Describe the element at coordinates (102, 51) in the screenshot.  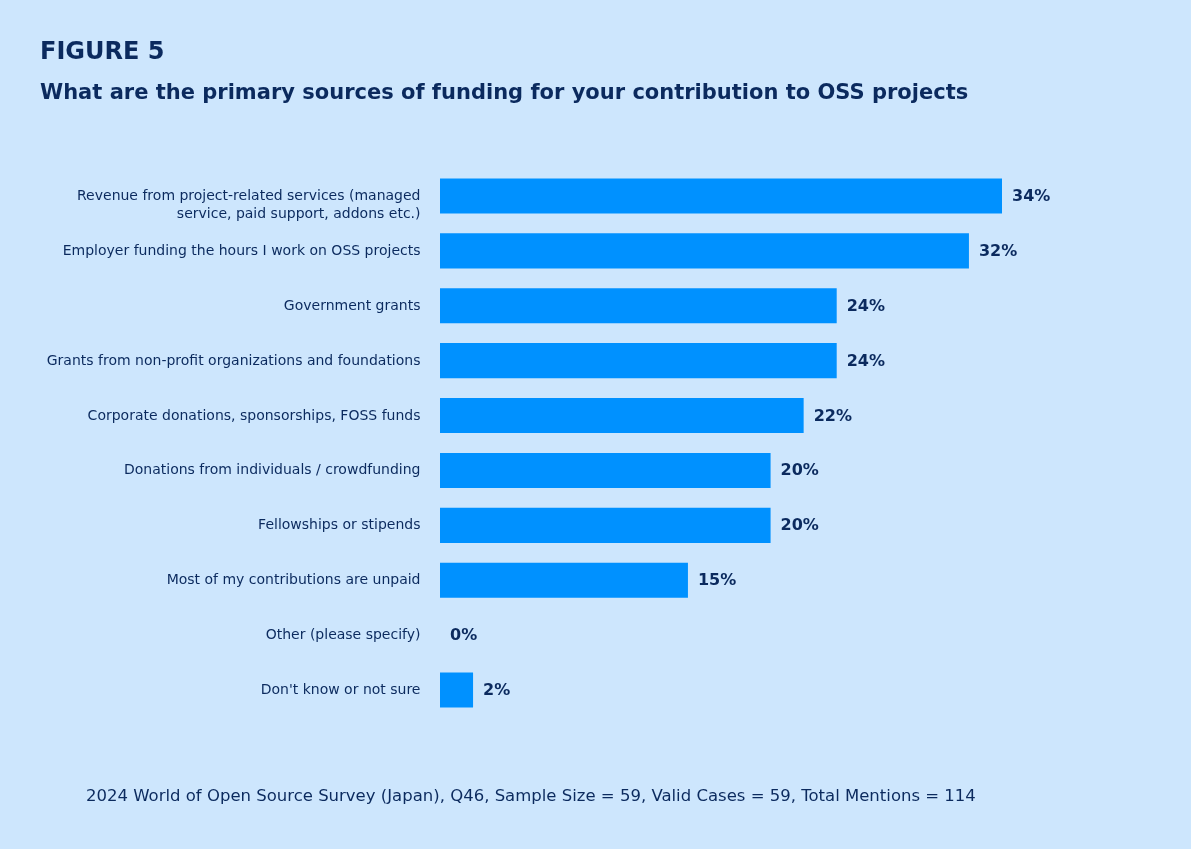
I see `text: FIGURE 5` at that location.